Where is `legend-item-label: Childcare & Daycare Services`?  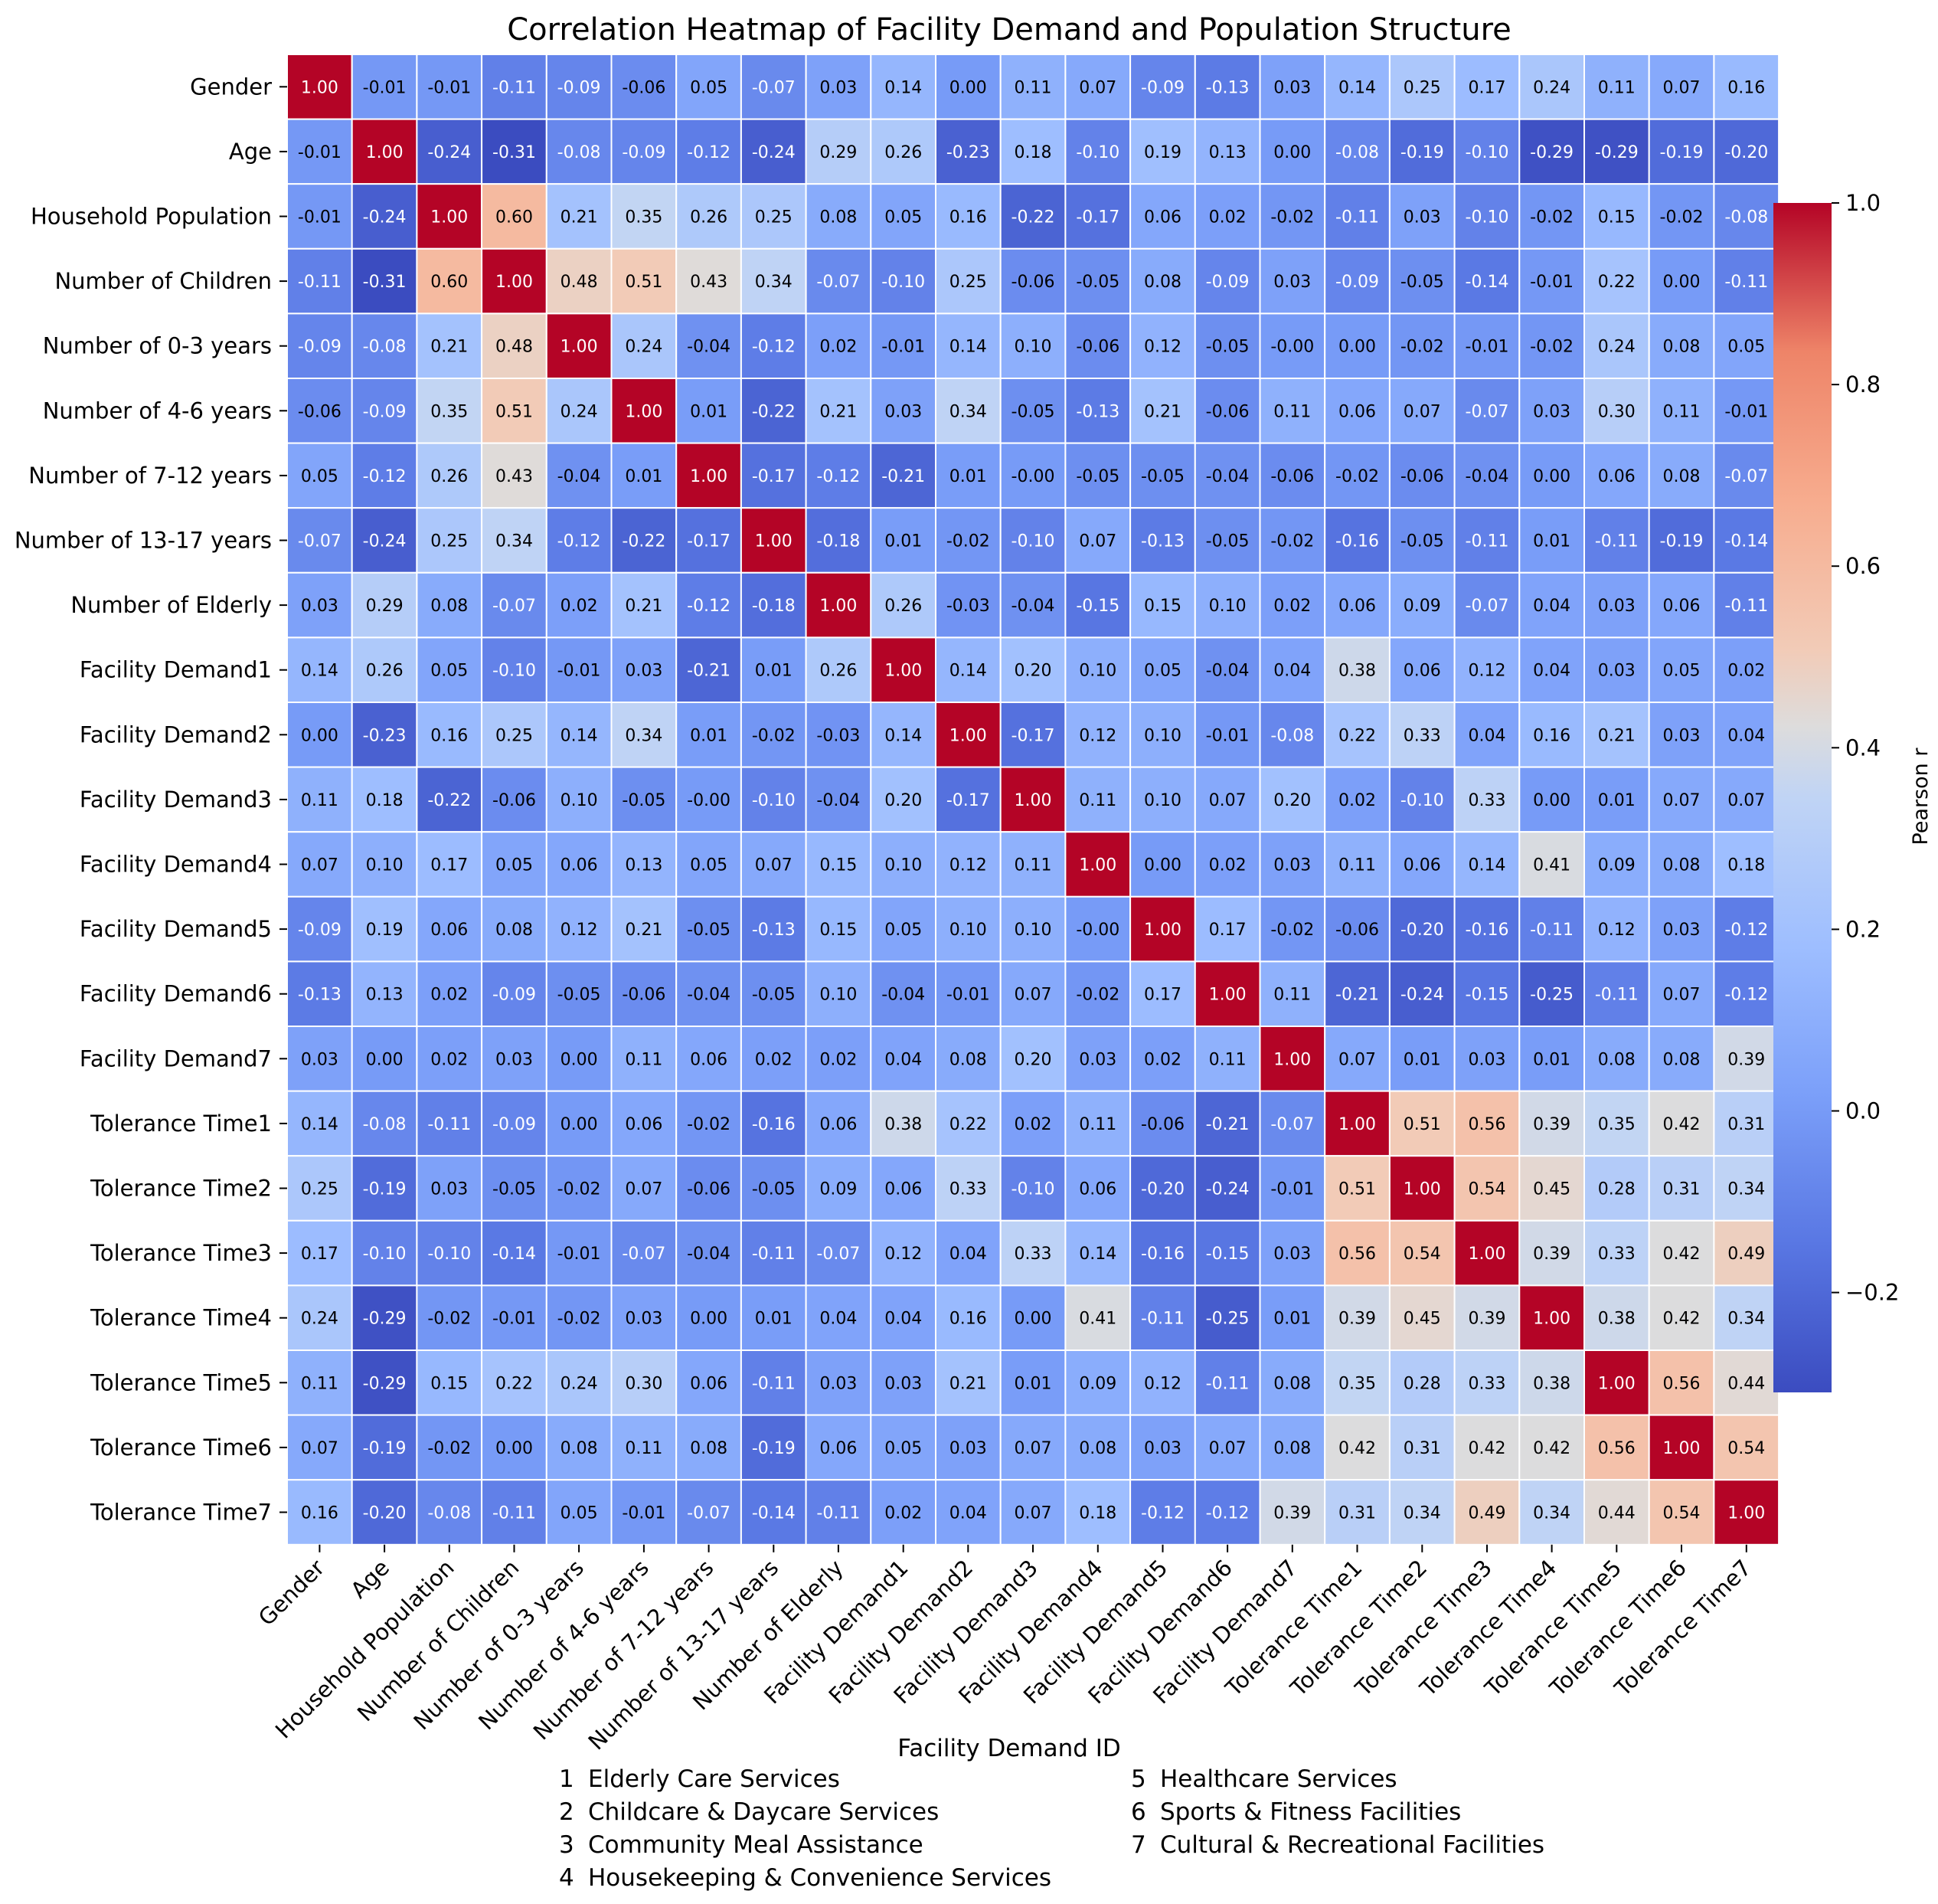
legend-item-label: Childcare & Daycare Services is located at coordinates (764, 1812).